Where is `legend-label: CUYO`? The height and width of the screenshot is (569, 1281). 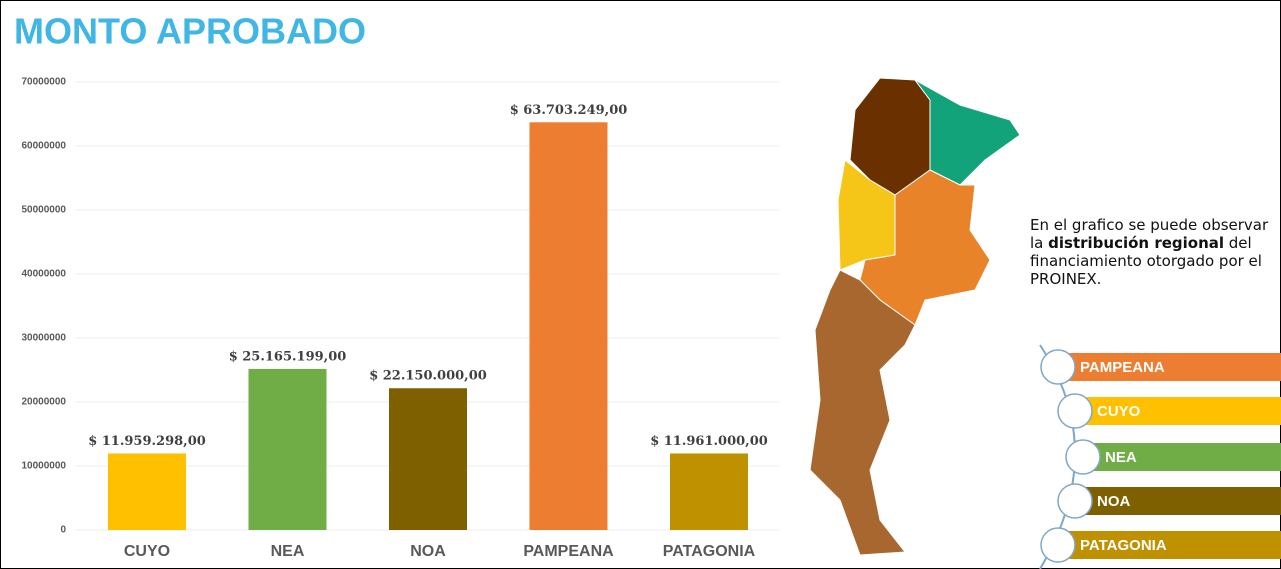 legend-label: CUYO is located at coordinates (1119, 411).